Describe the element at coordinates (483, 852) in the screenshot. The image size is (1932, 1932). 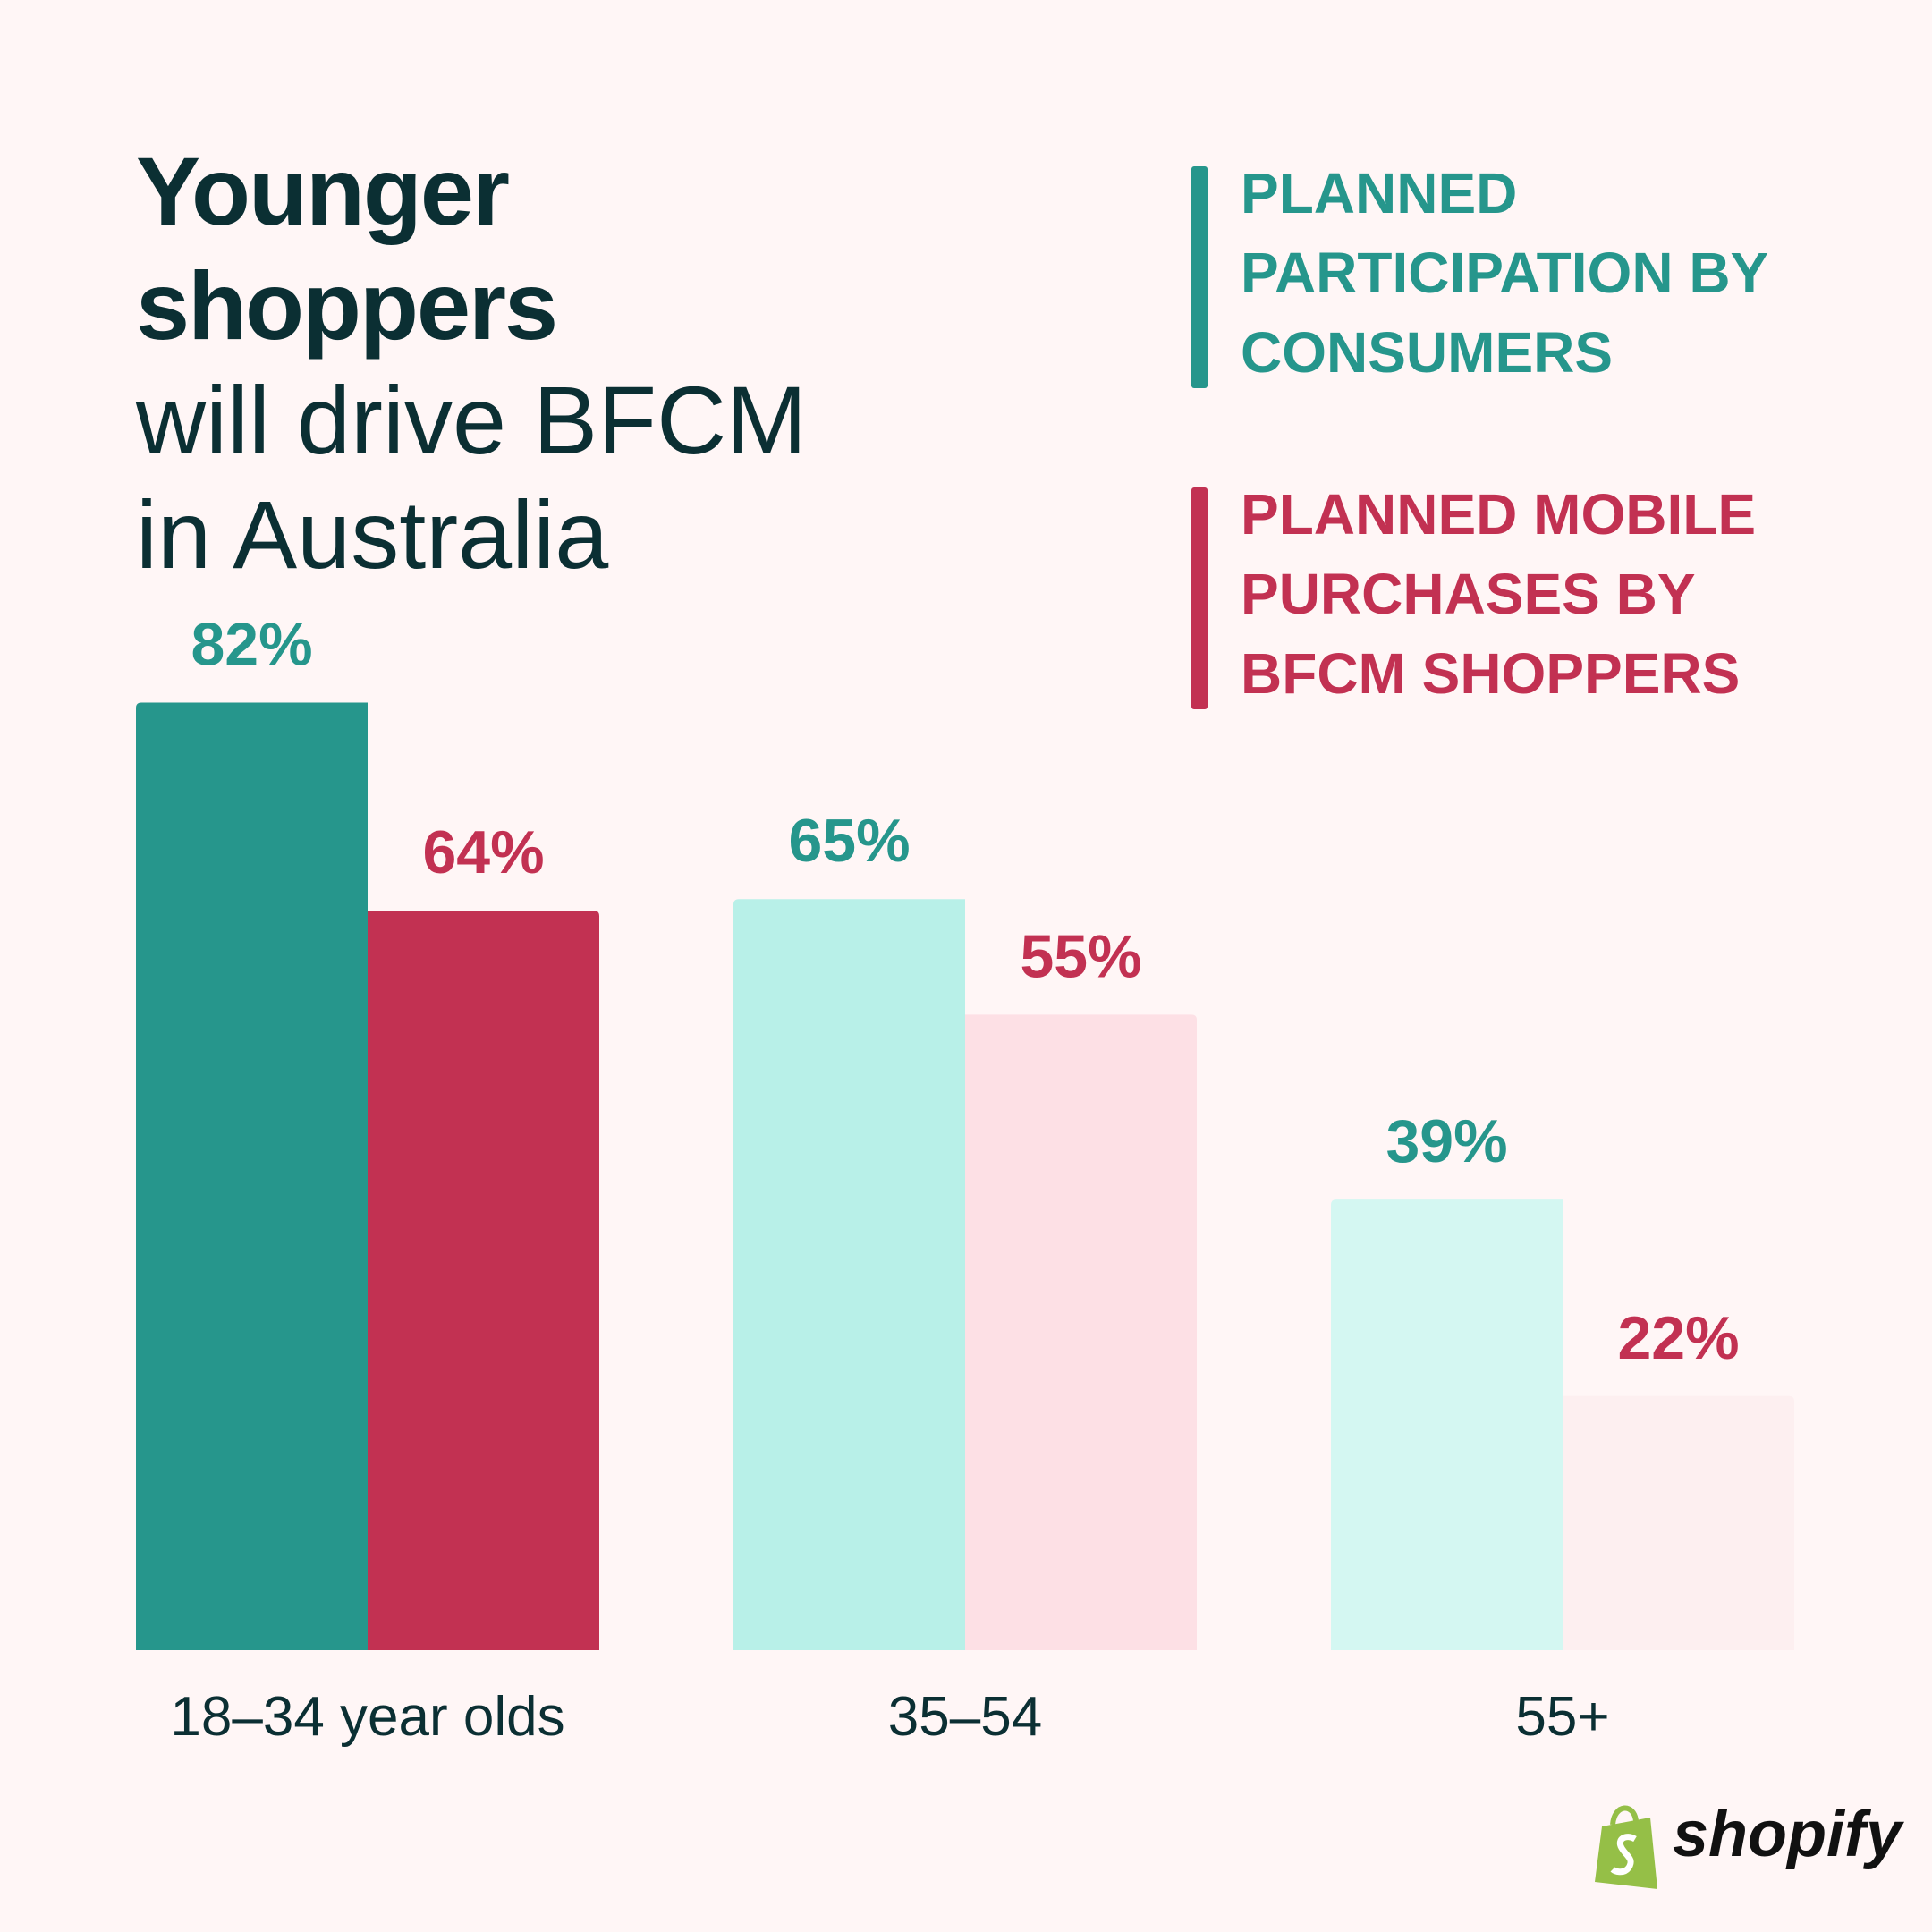
I see `value-label: 64%` at that location.